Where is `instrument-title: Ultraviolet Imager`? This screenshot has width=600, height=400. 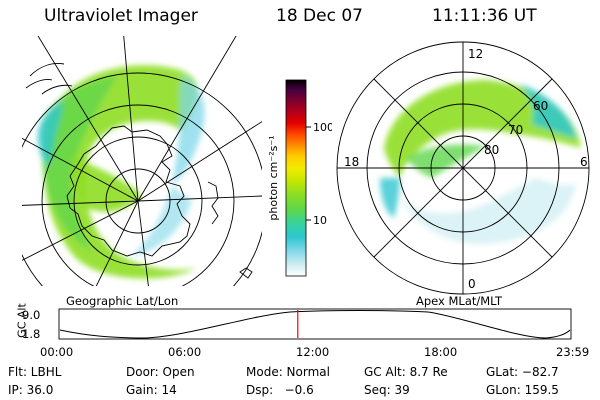 instrument-title: Ultraviolet Imager is located at coordinates (121, 16).